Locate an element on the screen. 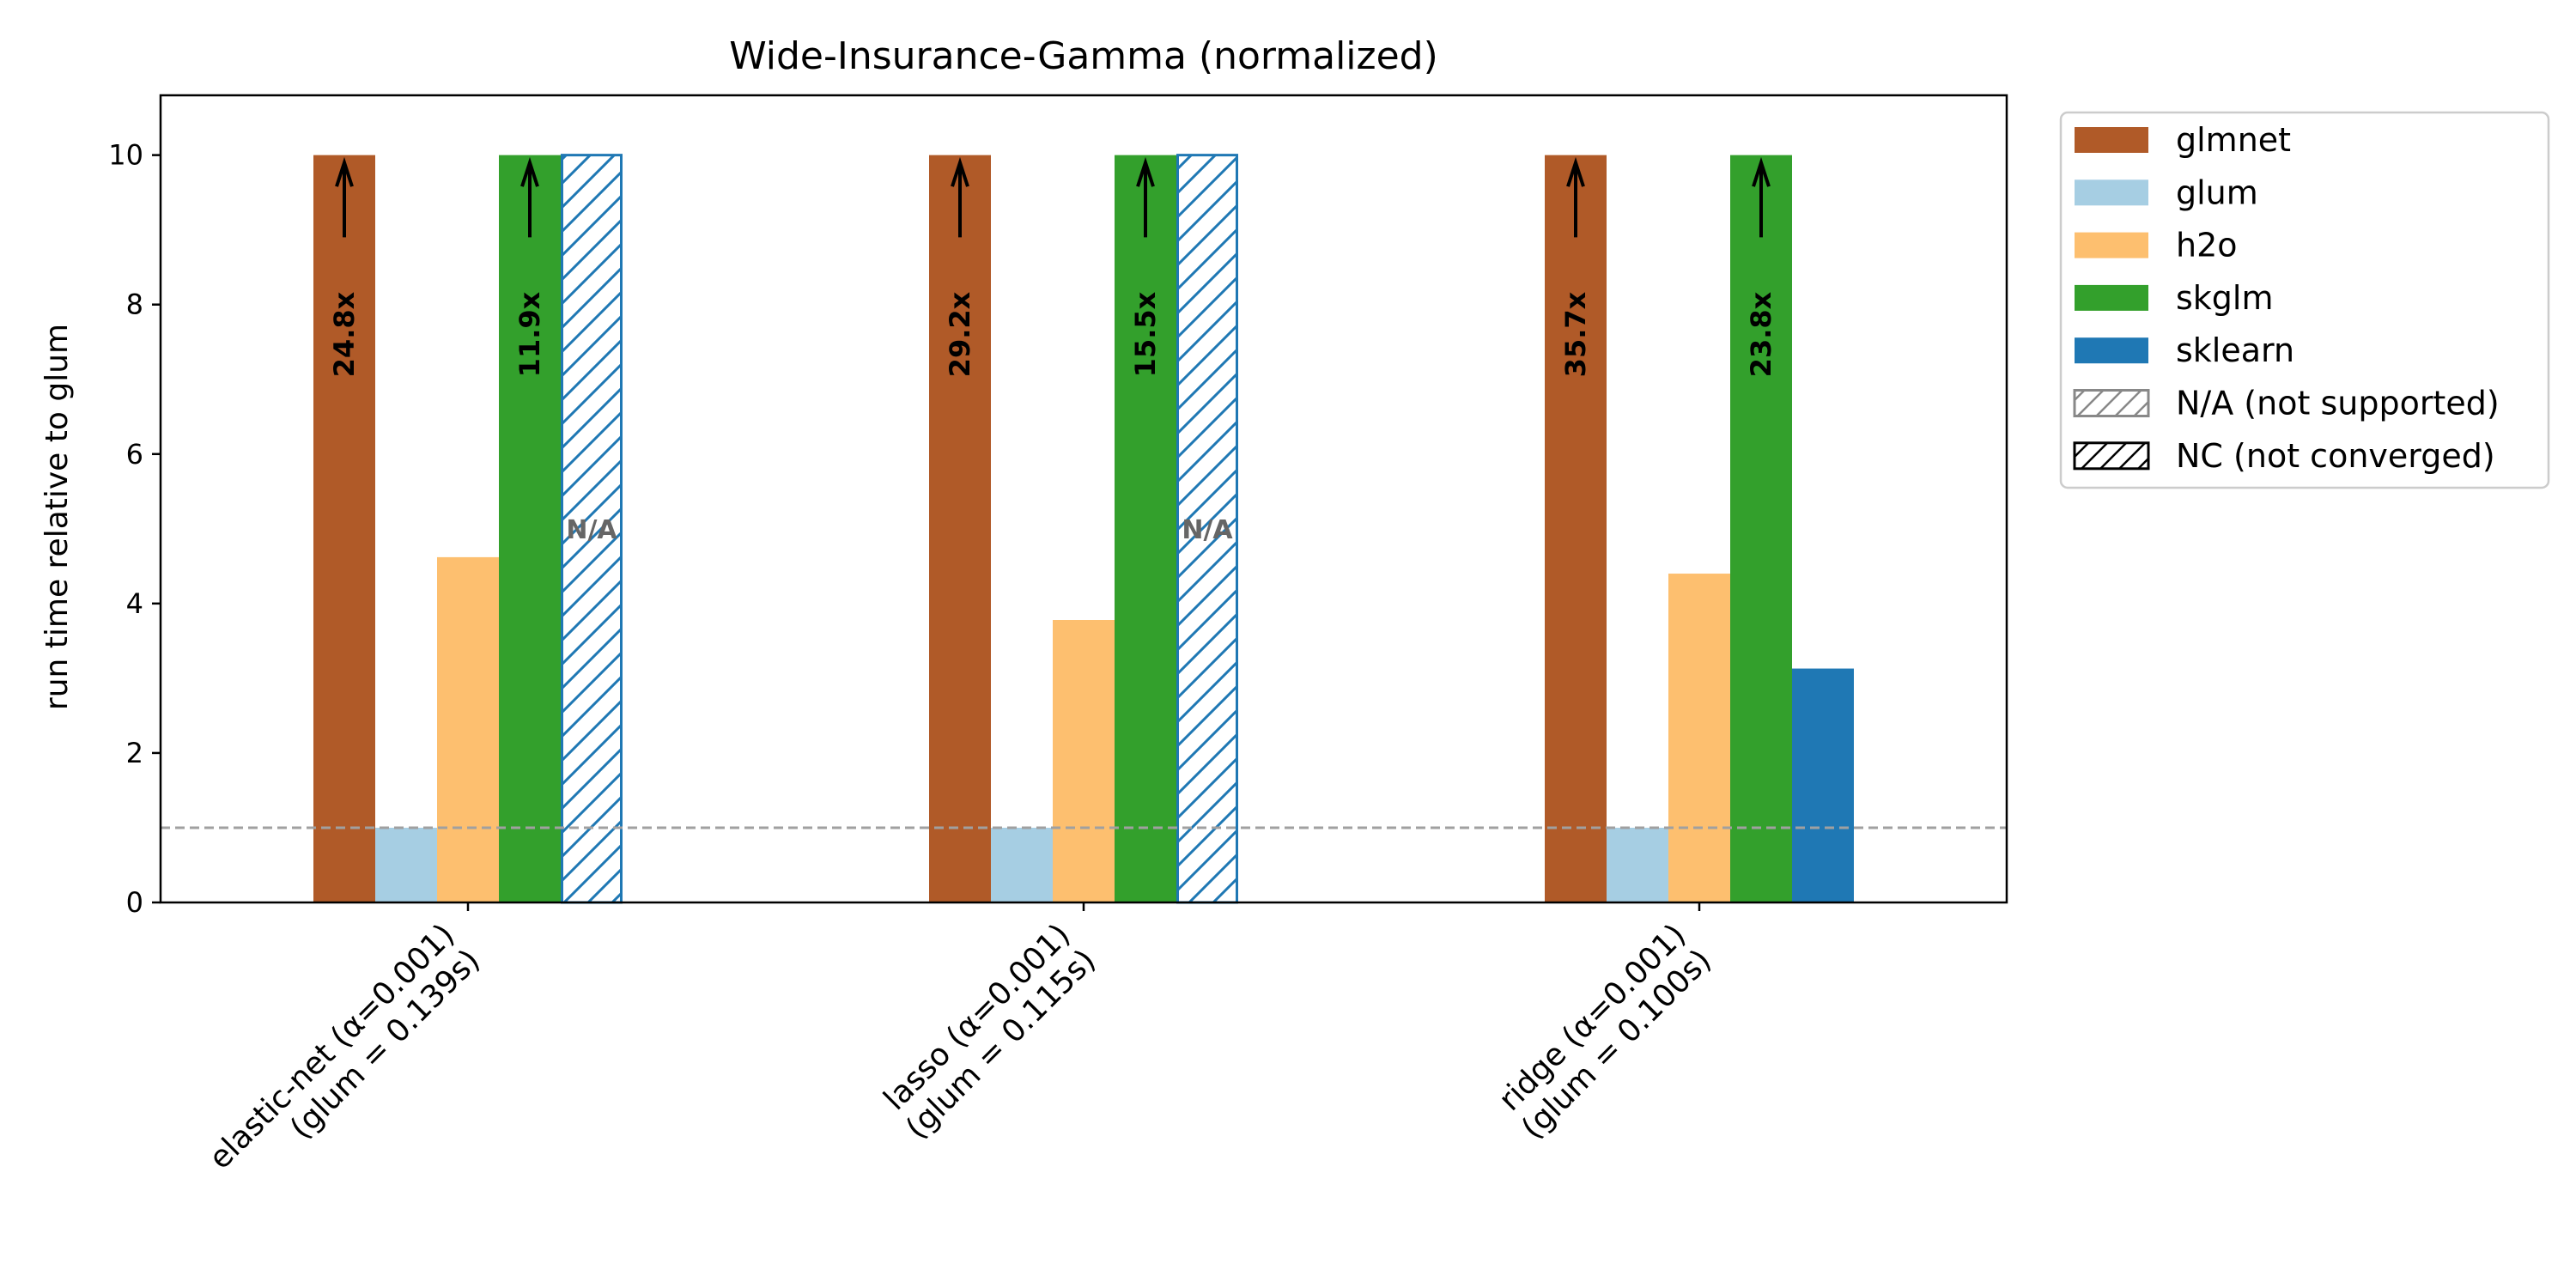 The height and width of the screenshot is (1288, 2576). legend-swatch-h2o is located at coordinates (2112, 246).